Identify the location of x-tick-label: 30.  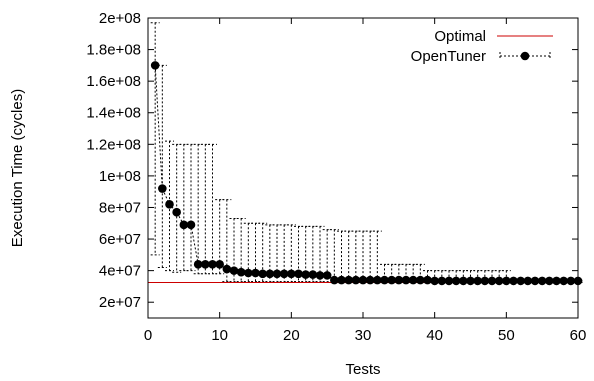
(363, 335).